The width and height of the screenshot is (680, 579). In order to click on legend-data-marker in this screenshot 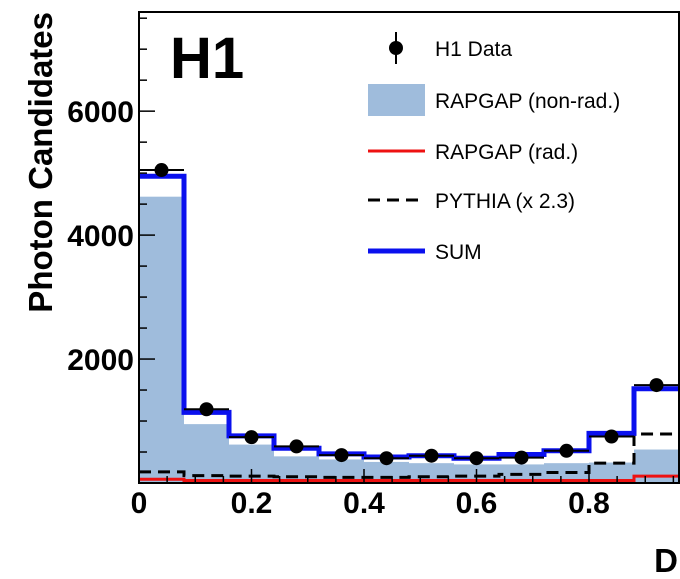, I will do `click(396, 48)`.